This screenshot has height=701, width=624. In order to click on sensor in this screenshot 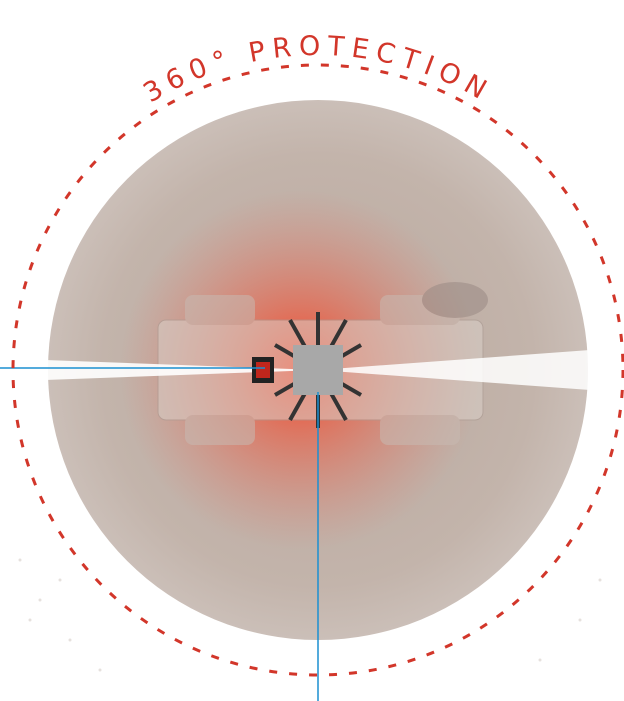, I will do `click(307, 370)`.